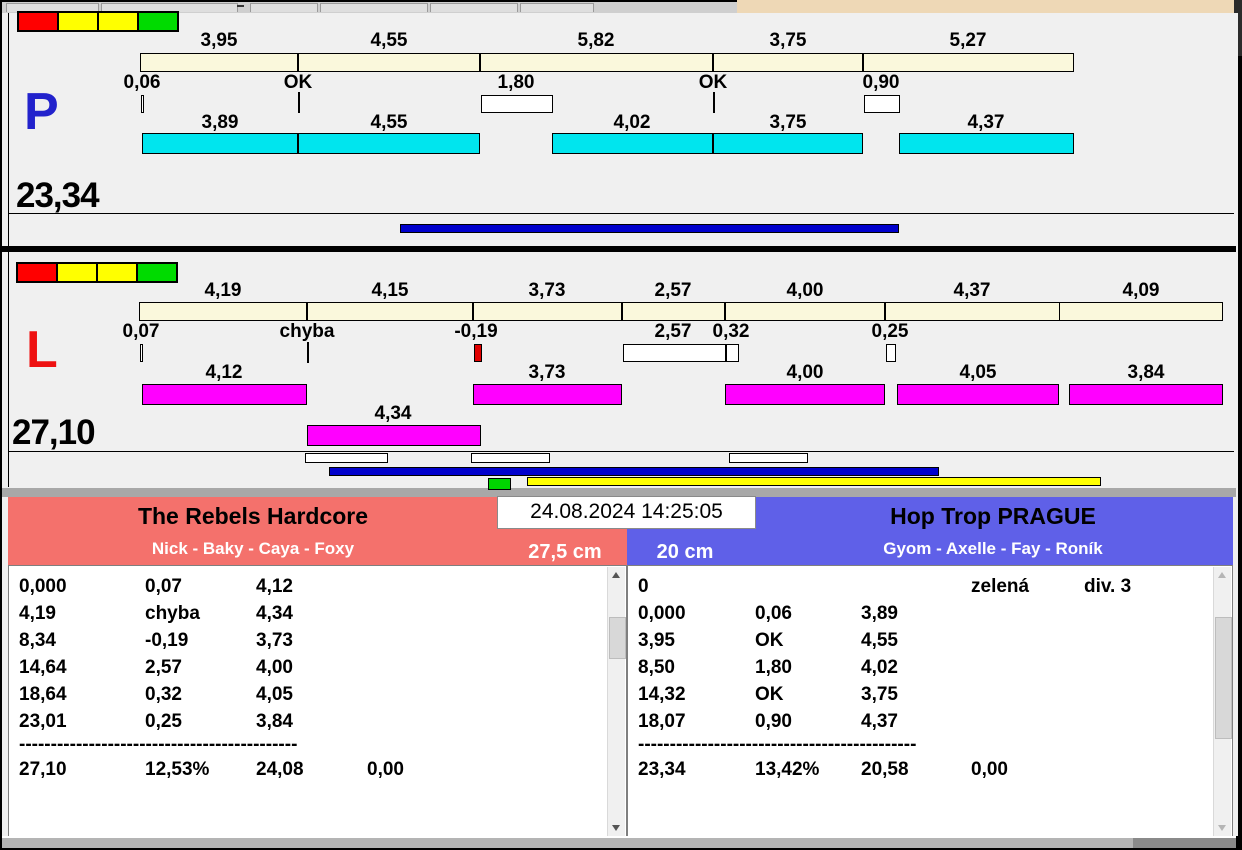 This screenshot has width=1242, height=850. I want to click on panel-p-actual-label: 4,37, so click(986, 122).